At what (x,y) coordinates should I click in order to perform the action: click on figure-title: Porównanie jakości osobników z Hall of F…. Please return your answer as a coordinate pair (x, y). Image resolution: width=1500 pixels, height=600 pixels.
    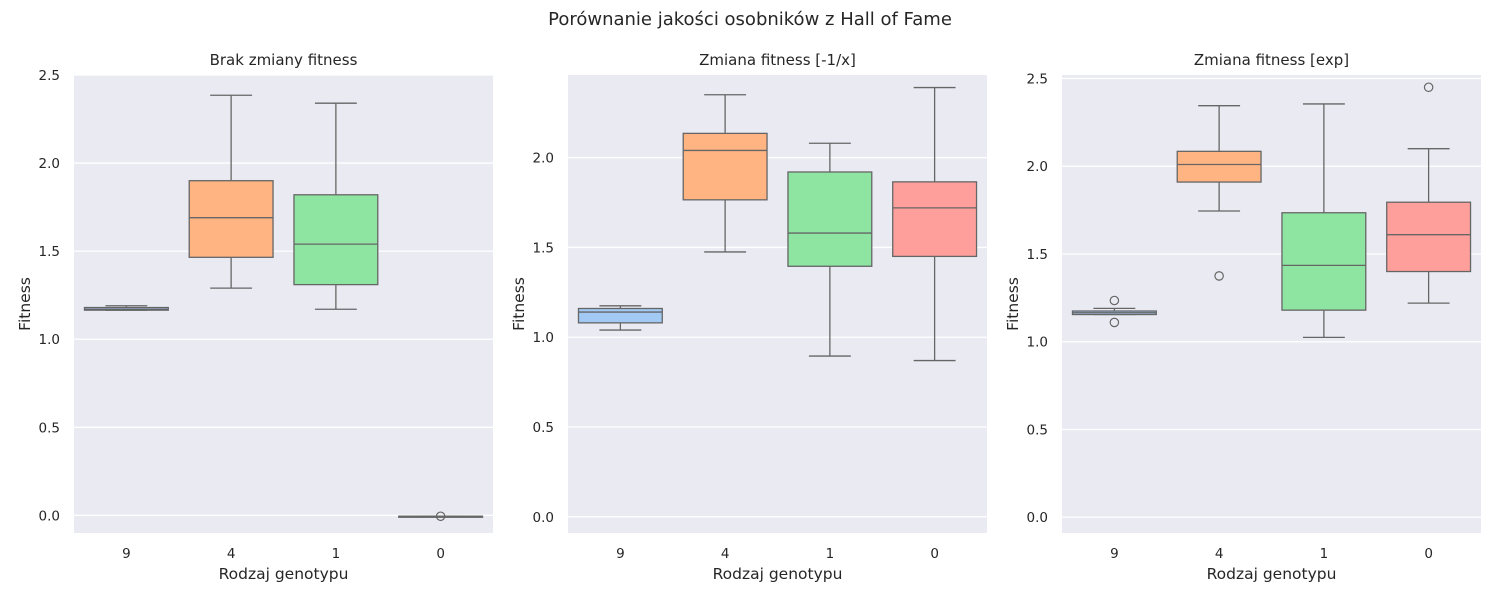
    Looking at the image, I should click on (750, 19).